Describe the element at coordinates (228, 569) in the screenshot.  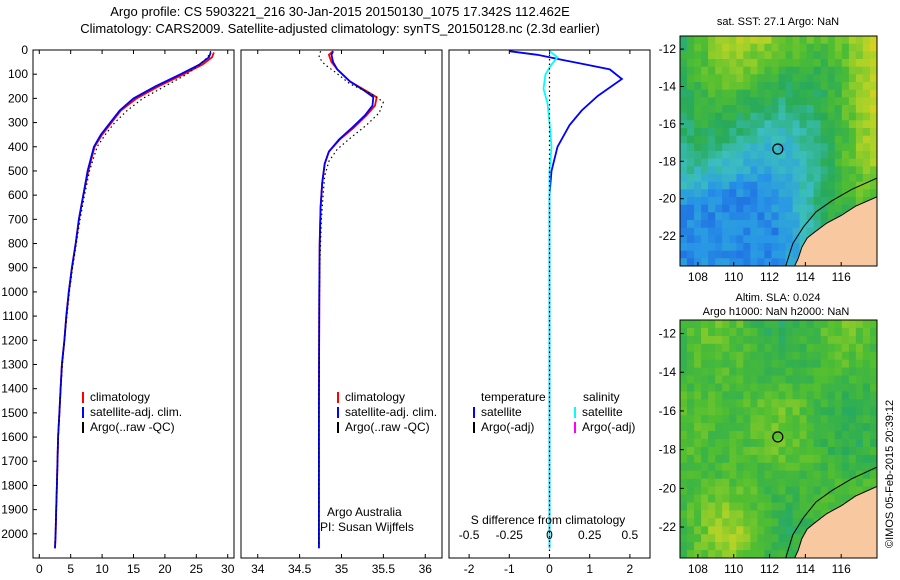
I see `temperature-xtick-label: 30` at that location.